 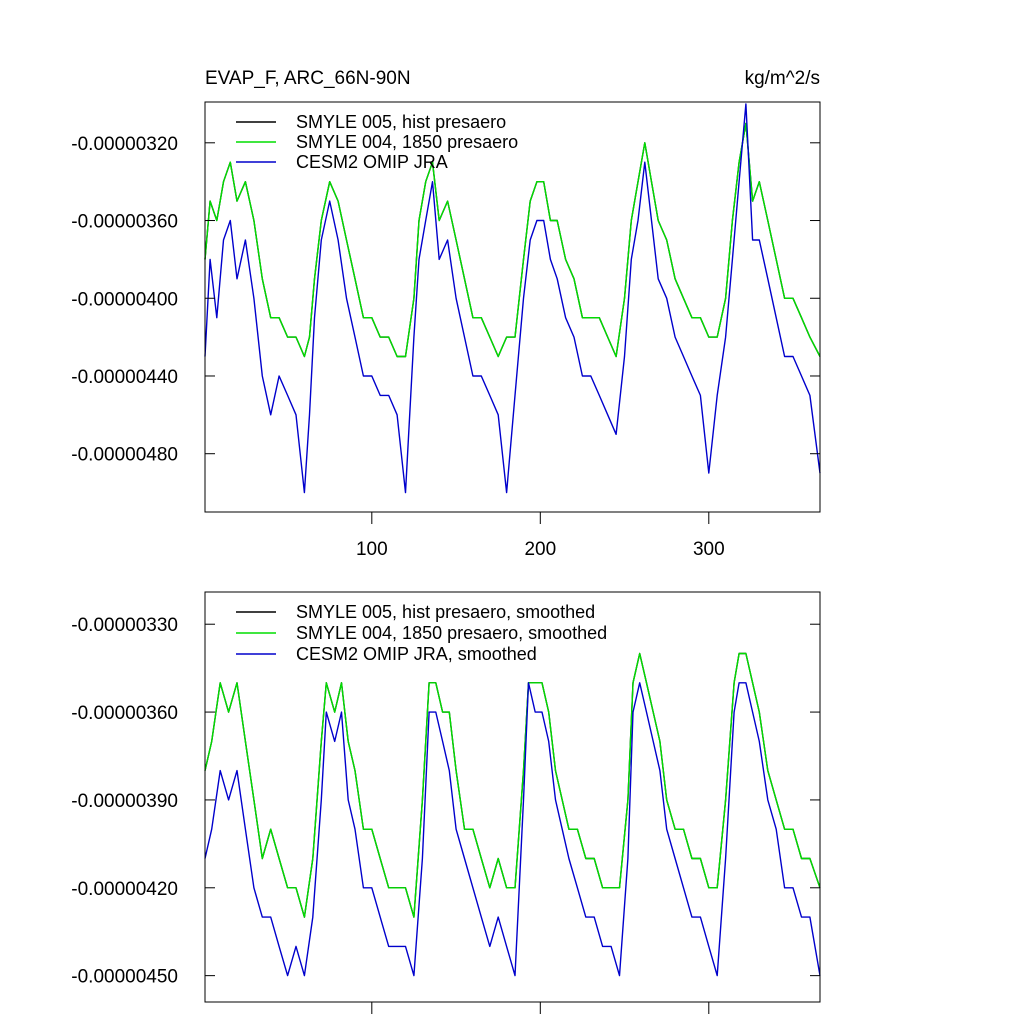 What do you see at coordinates (540, 549) in the screenshot?
I see `x-tick-label: 200` at bounding box center [540, 549].